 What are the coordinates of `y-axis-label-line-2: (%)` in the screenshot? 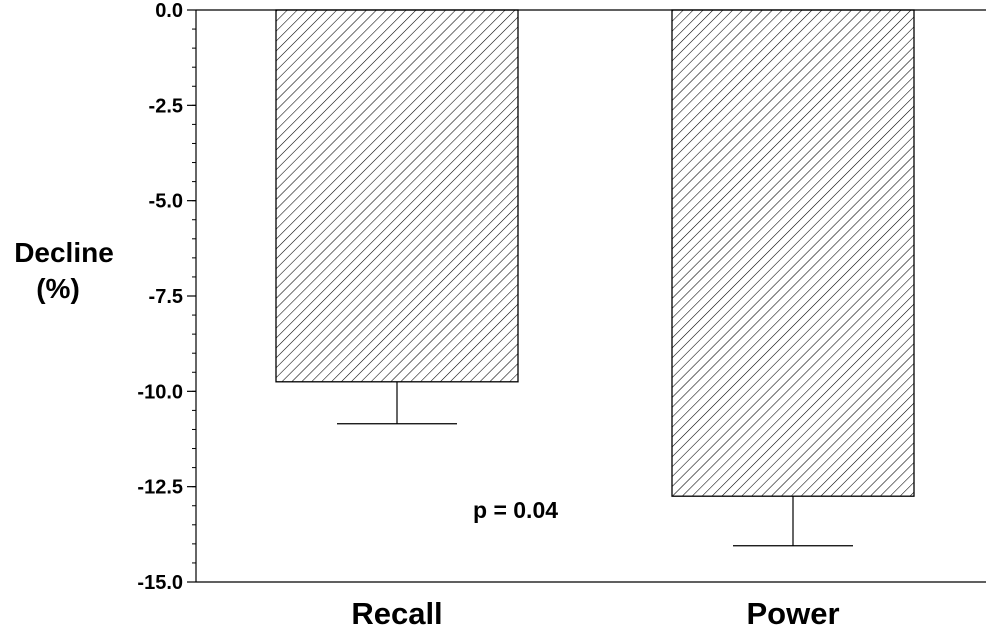 It's located at (58, 288).